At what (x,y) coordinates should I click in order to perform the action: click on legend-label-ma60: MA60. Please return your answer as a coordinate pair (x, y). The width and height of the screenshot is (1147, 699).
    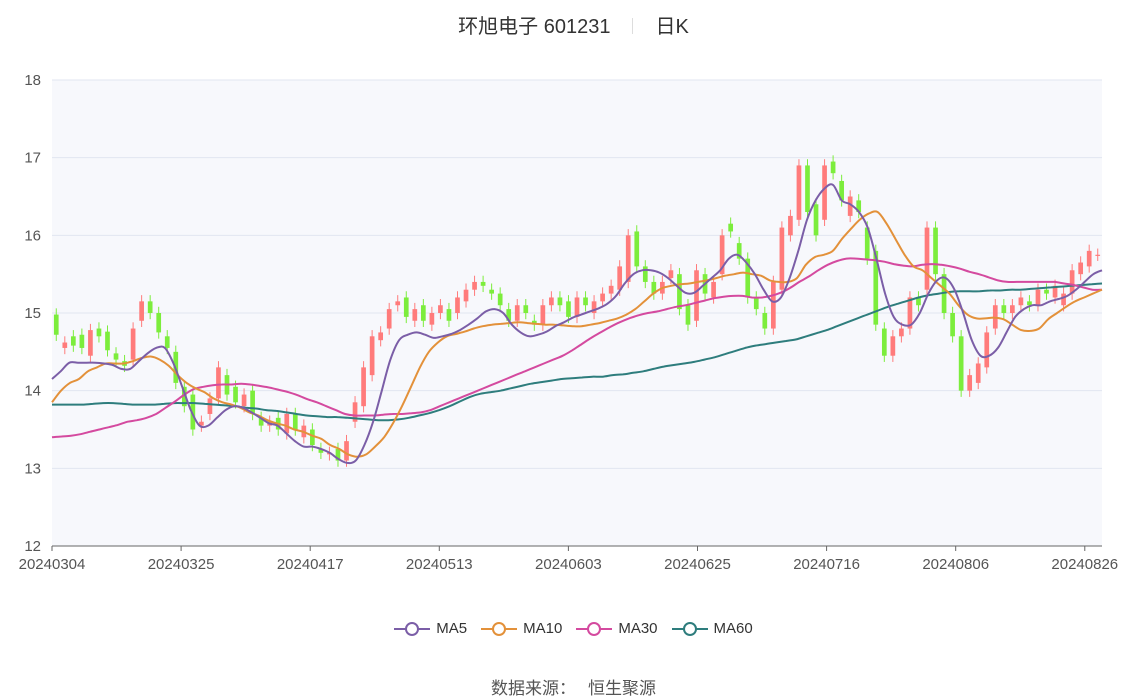
    Looking at the image, I should click on (733, 628).